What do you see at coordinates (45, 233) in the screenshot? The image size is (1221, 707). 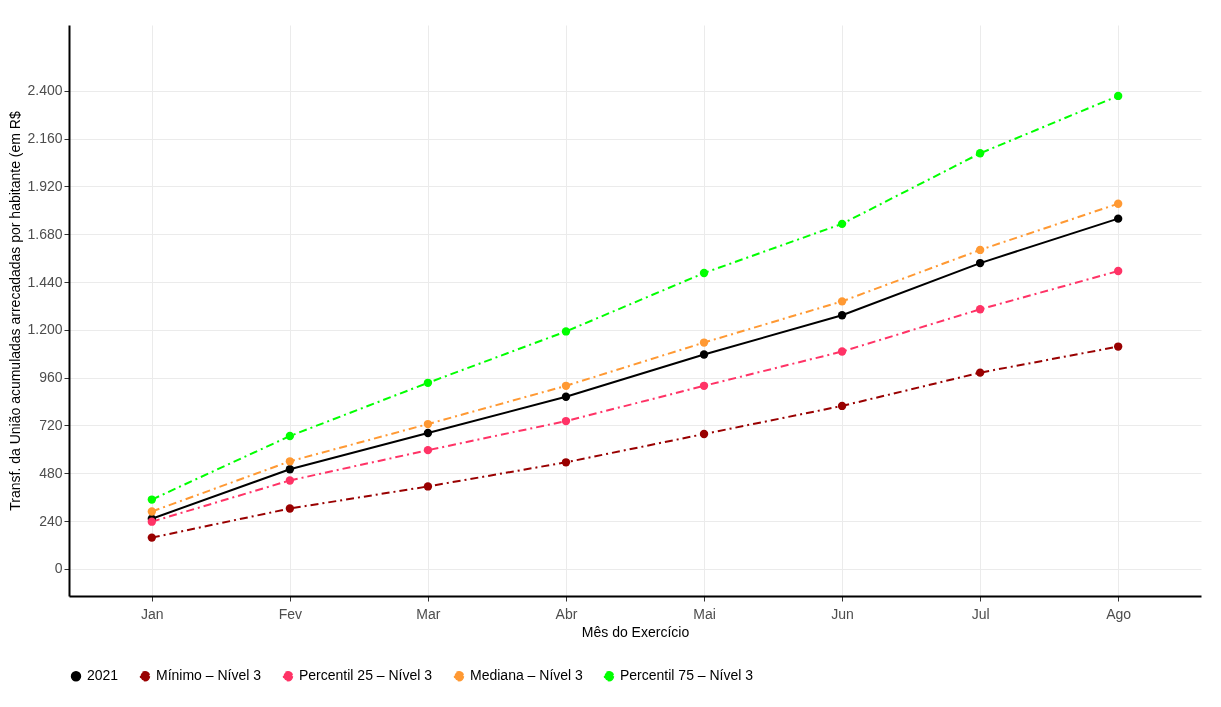 I see `y-tick-label: 1.680` at bounding box center [45, 233].